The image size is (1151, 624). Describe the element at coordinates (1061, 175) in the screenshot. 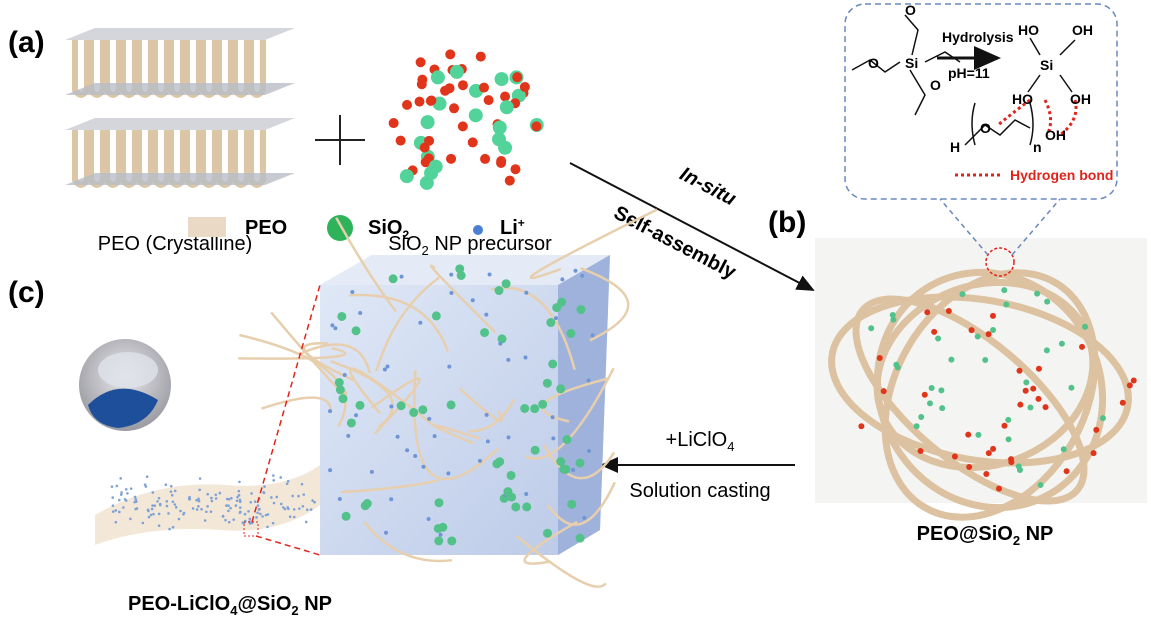

I see `chem-label: Hydrogen bond` at that location.